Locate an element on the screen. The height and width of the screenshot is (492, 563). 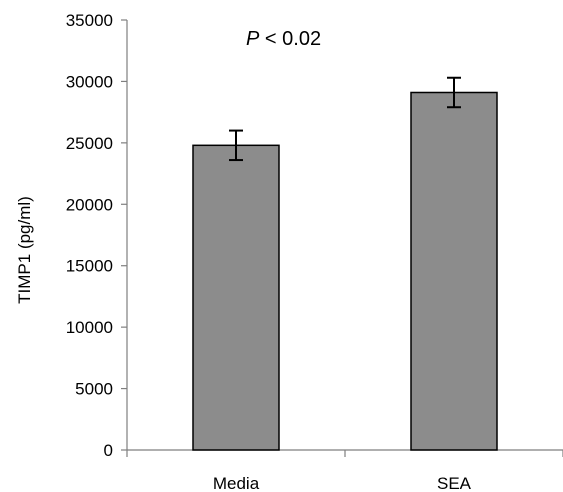
y-tick-label: 5000 is located at coordinates (94, 389).